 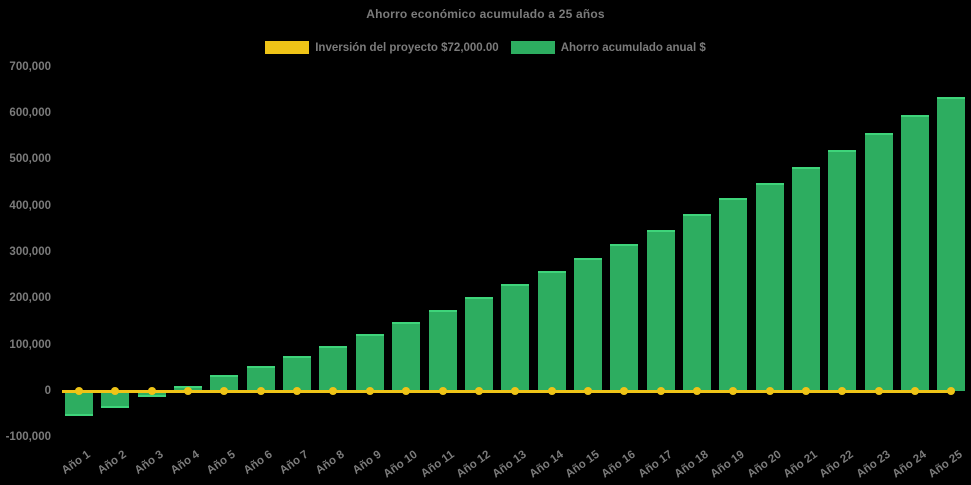 What do you see at coordinates (546, 464) in the screenshot?
I see `x-axis-label: Año 14` at bounding box center [546, 464].